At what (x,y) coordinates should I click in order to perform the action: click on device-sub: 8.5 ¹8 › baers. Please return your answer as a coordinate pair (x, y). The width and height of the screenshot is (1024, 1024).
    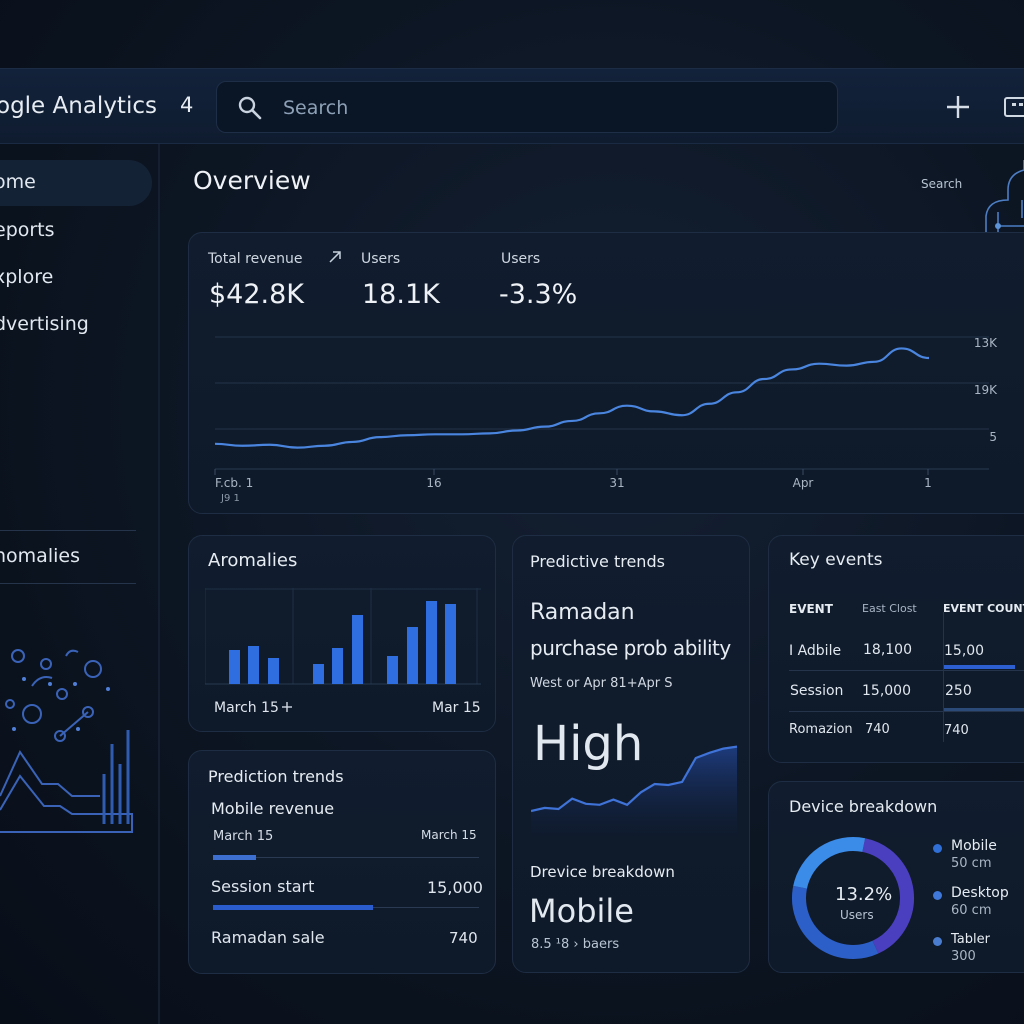
    Looking at the image, I should click on (575, 944).